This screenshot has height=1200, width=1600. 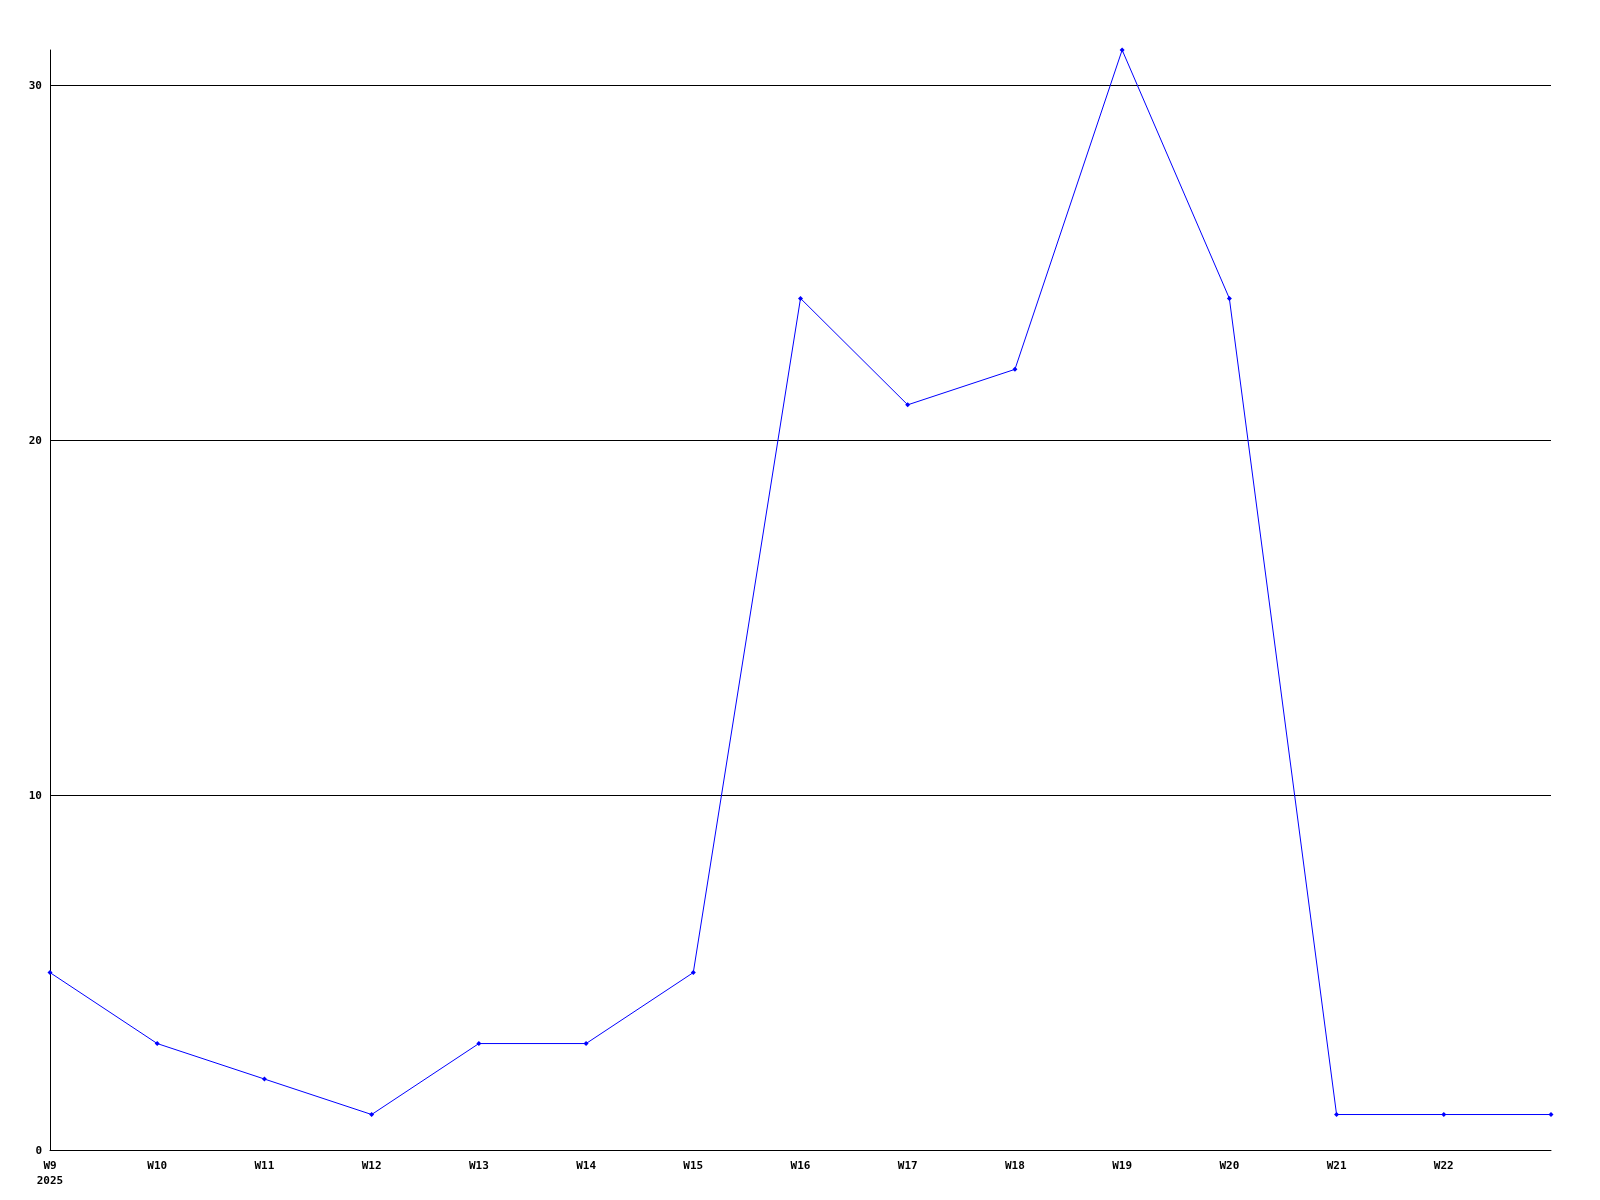 I want to click on x-tick-label: W15, so click(x=693, y=1165).